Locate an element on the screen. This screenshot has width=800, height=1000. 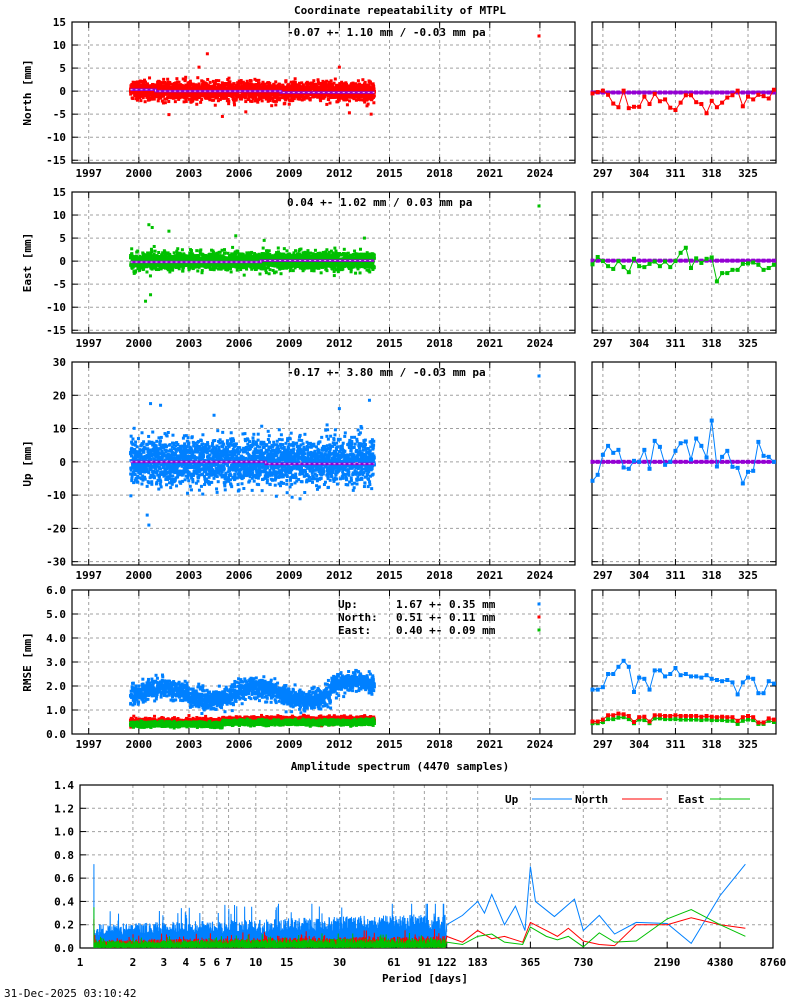
east-recent-x-tick-label: 311 is located at coordinates (676, 343).